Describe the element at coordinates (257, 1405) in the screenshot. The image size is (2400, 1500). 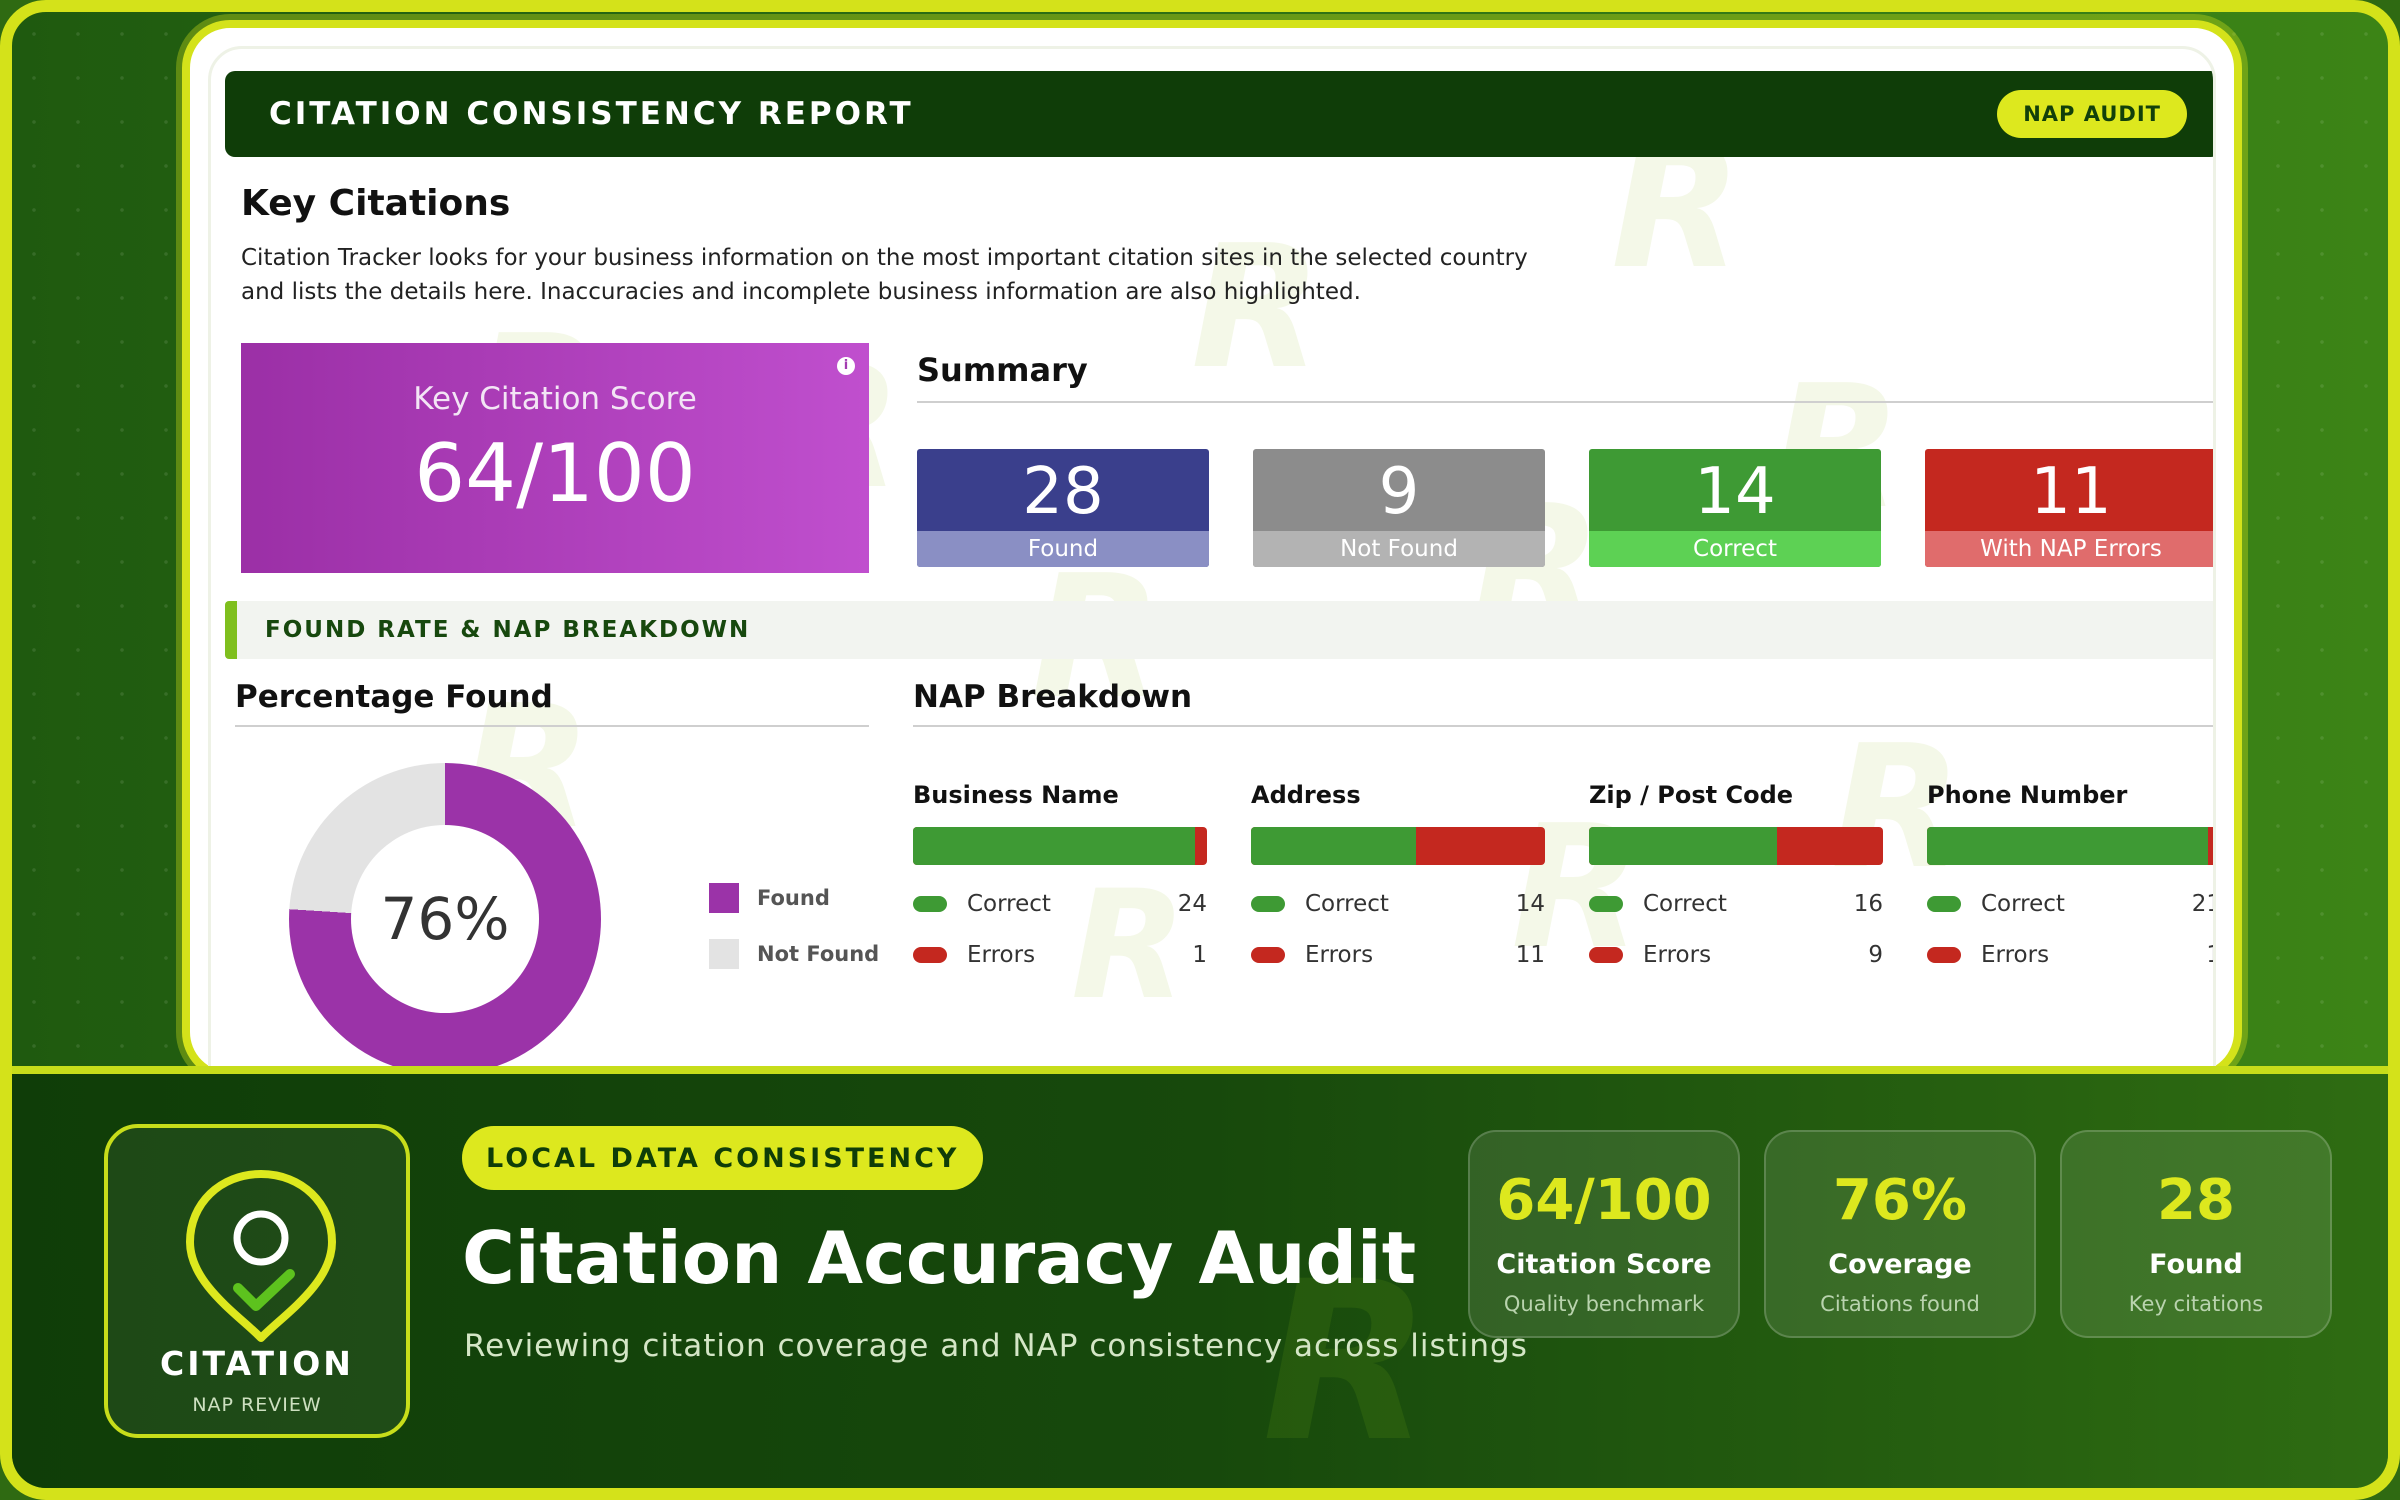
I see `badge-subtitle: NAP REVIEW` at that location.